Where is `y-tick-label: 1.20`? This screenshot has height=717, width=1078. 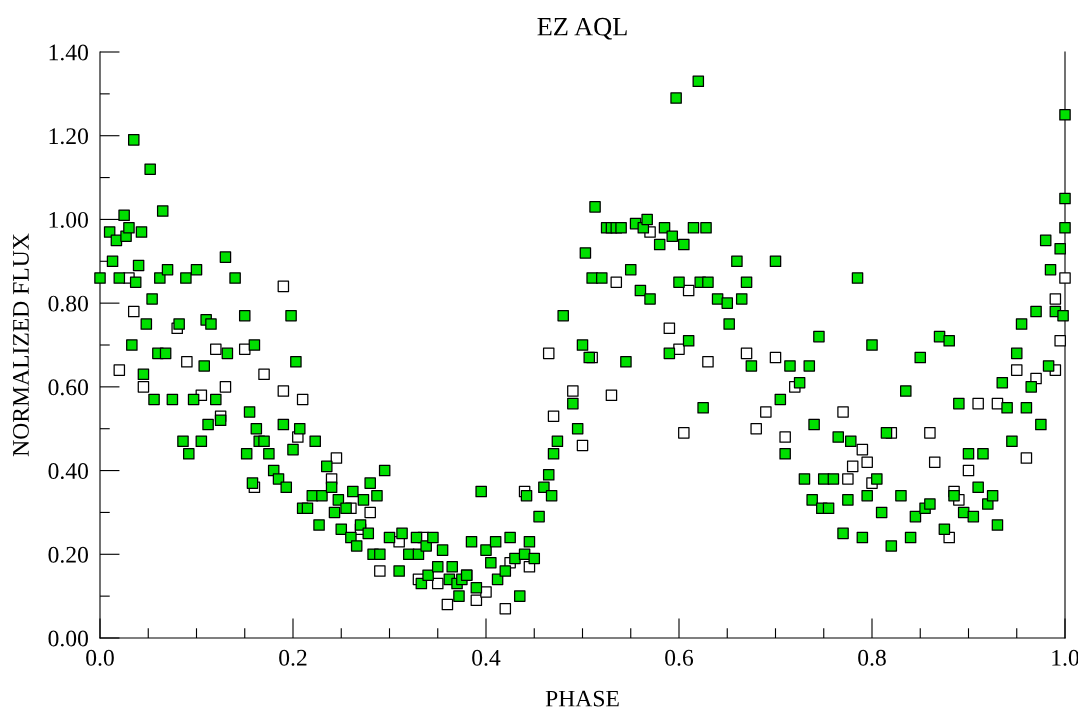
y-tick-label: 1.20 is located at coordinates (68, 136).